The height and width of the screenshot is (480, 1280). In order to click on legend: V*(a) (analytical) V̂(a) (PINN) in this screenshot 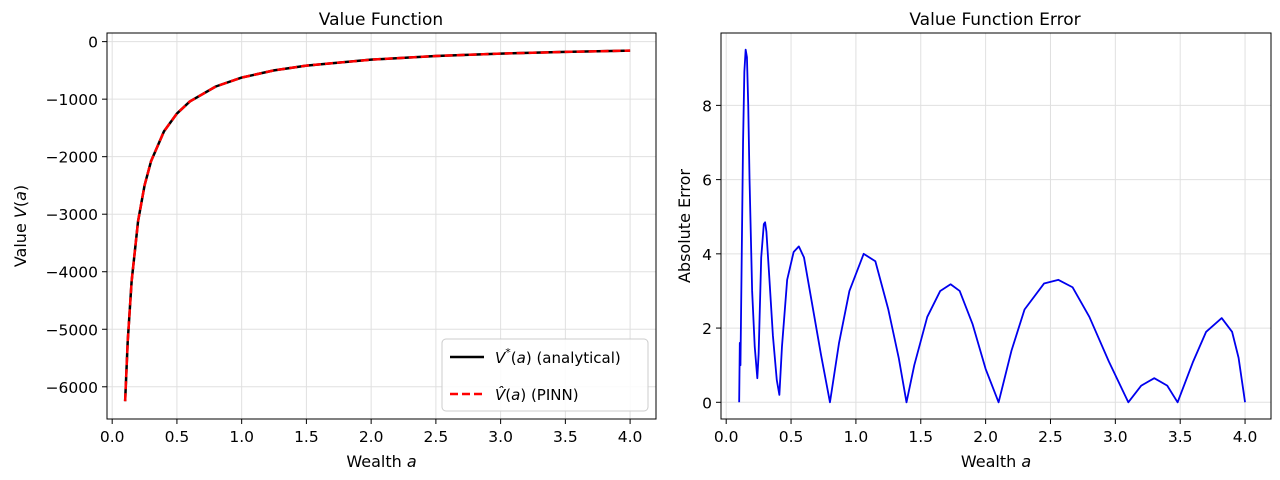, I will do `click(545, 375)`.